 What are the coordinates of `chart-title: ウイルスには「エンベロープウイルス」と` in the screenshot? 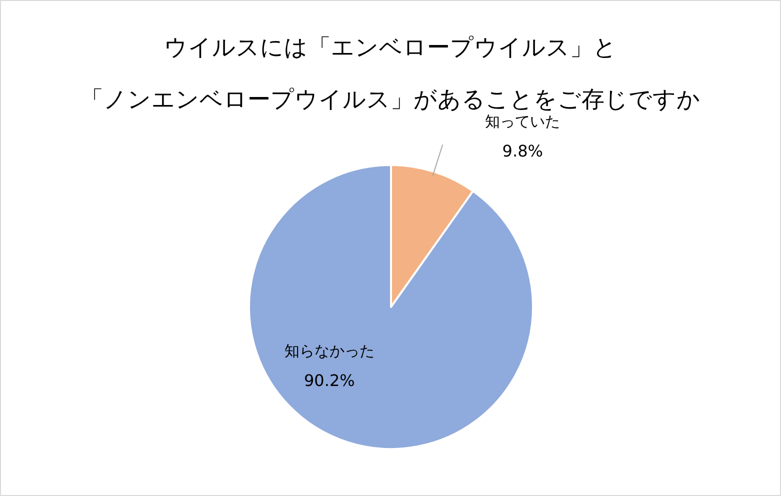 It's located at (390, 48).